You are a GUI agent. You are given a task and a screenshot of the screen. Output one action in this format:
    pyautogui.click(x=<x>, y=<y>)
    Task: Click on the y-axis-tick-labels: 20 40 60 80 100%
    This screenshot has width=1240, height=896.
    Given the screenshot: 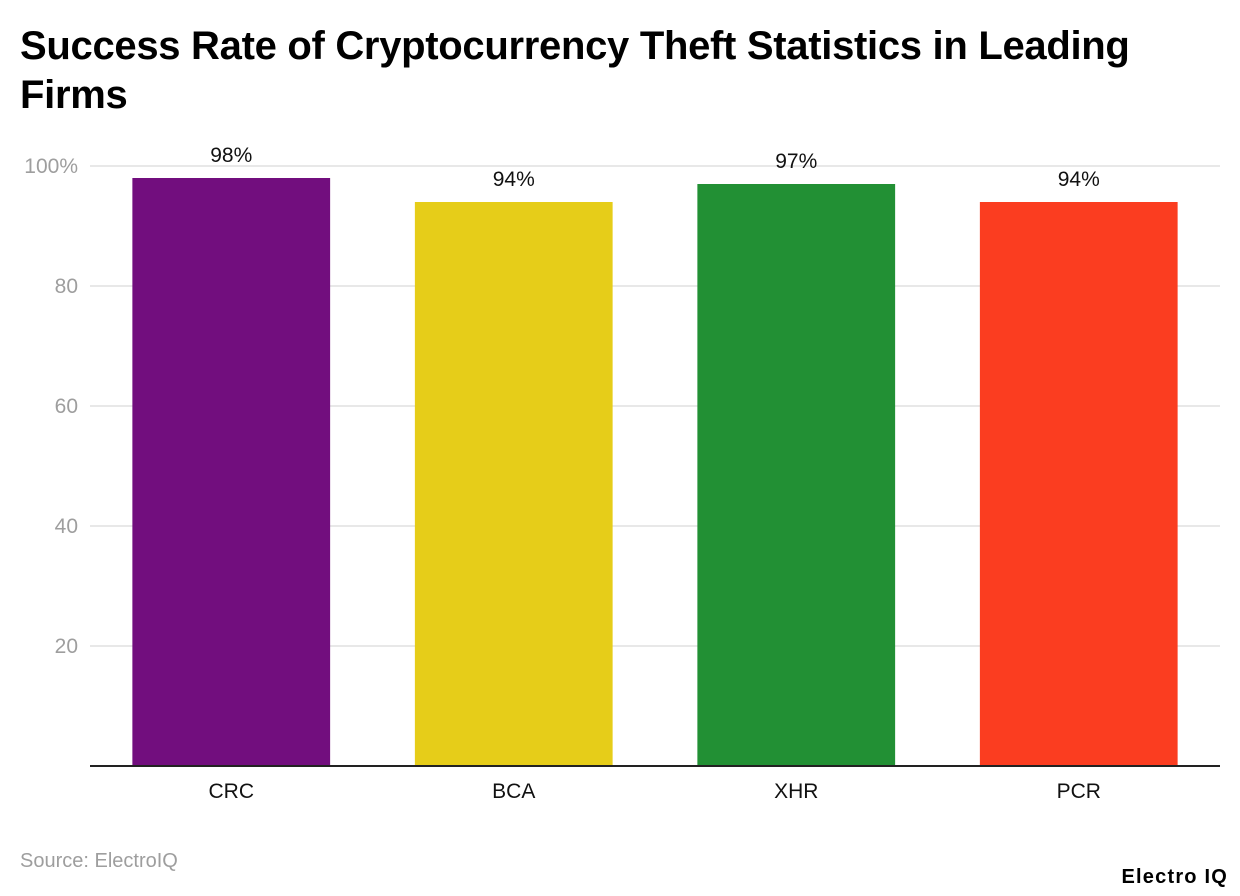 What is the action you would take?
    pyautogui.click(x=51, y=406)
    